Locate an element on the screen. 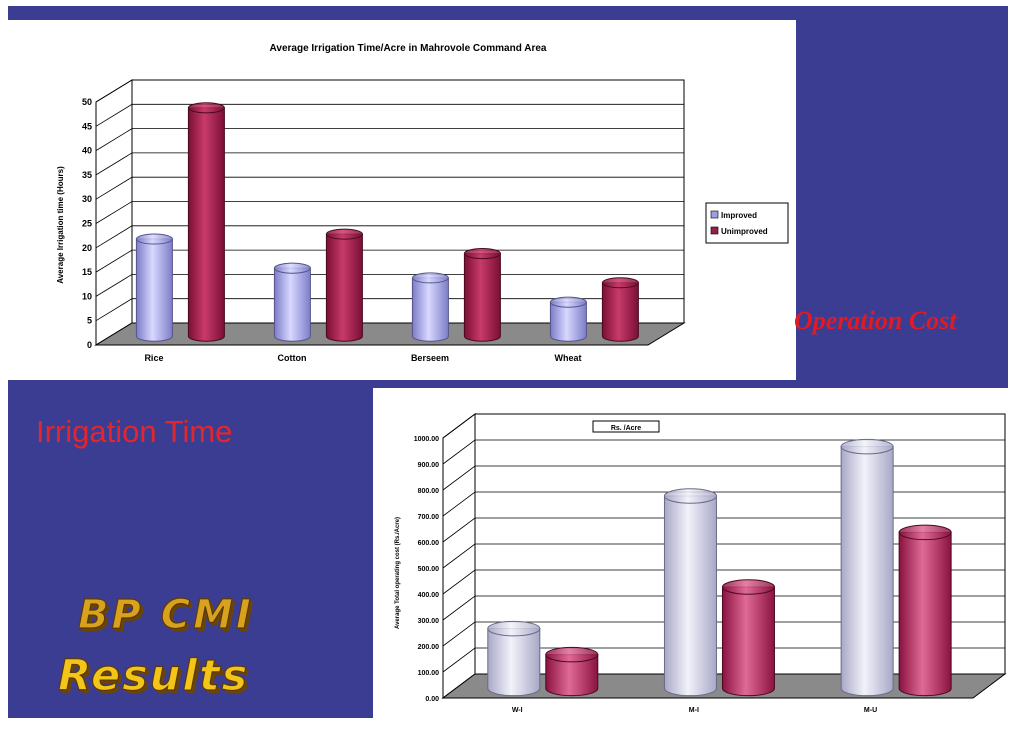 Image resolution: width=1012 pixels, height=737 pixels. chart-floor is located at coordinates (390, 334).